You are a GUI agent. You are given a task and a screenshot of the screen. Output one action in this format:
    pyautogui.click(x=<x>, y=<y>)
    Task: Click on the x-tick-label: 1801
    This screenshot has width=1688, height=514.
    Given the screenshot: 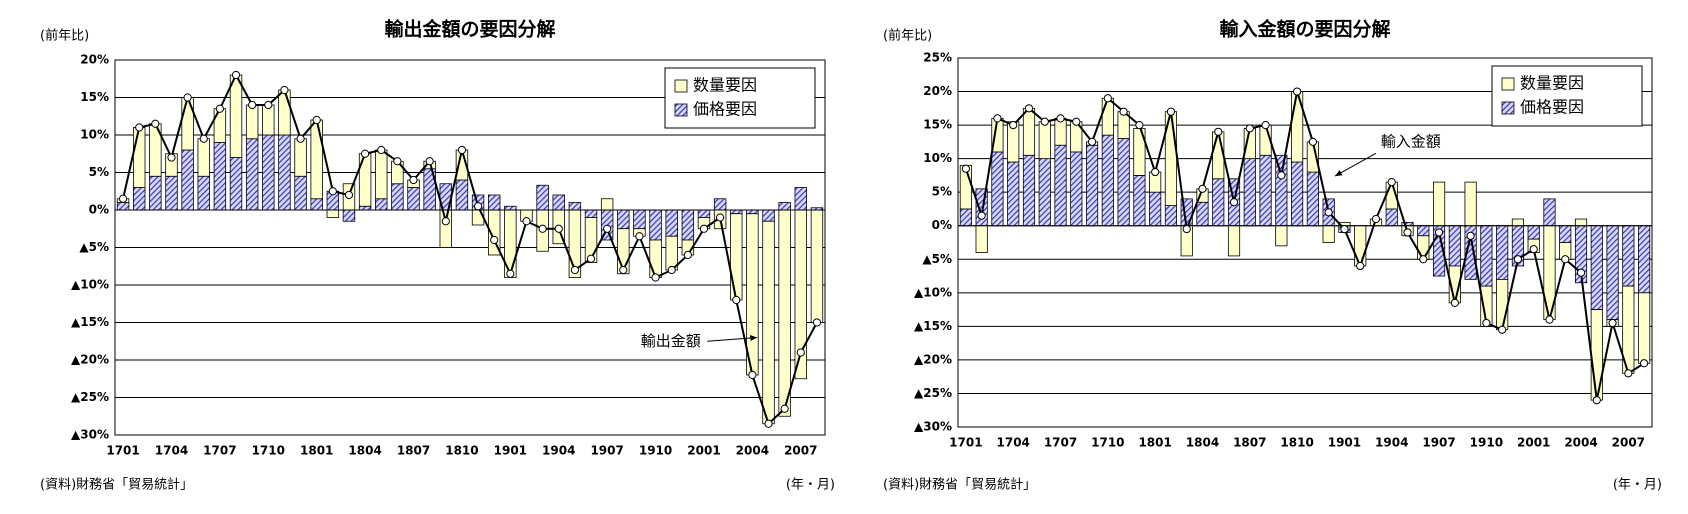 What is the action you would take?
    pyautogui.click(x=316, y=451)
    